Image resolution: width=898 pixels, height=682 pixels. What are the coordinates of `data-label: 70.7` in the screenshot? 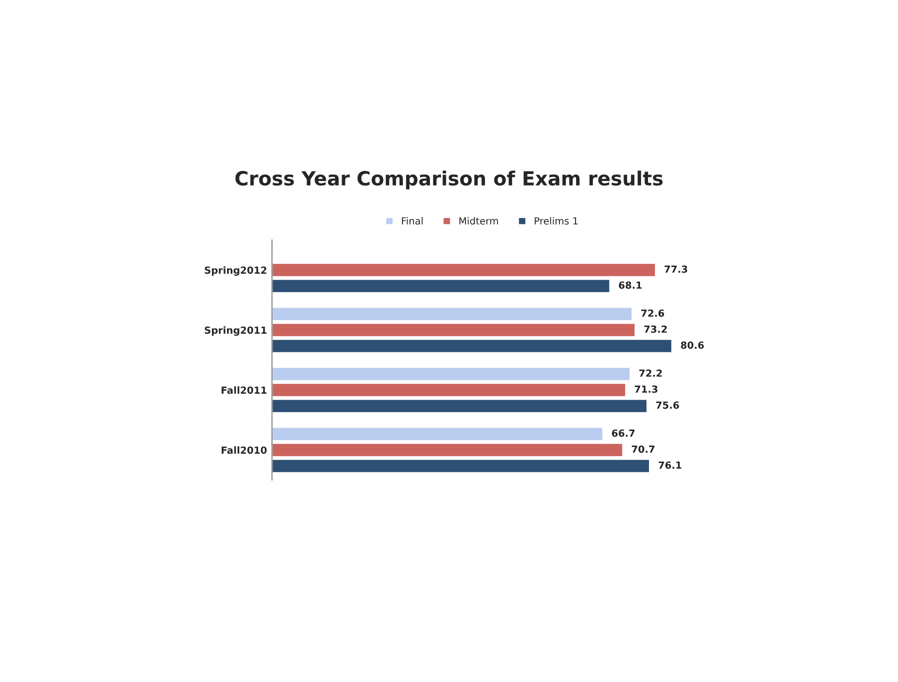 It's located at (643, 449).